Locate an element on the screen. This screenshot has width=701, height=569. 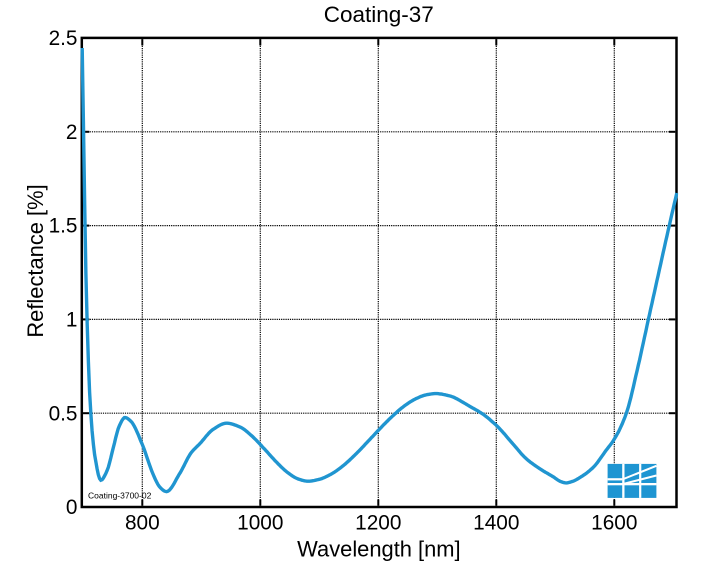
svg-text: 0.5 is located at coordinates (63, 413).